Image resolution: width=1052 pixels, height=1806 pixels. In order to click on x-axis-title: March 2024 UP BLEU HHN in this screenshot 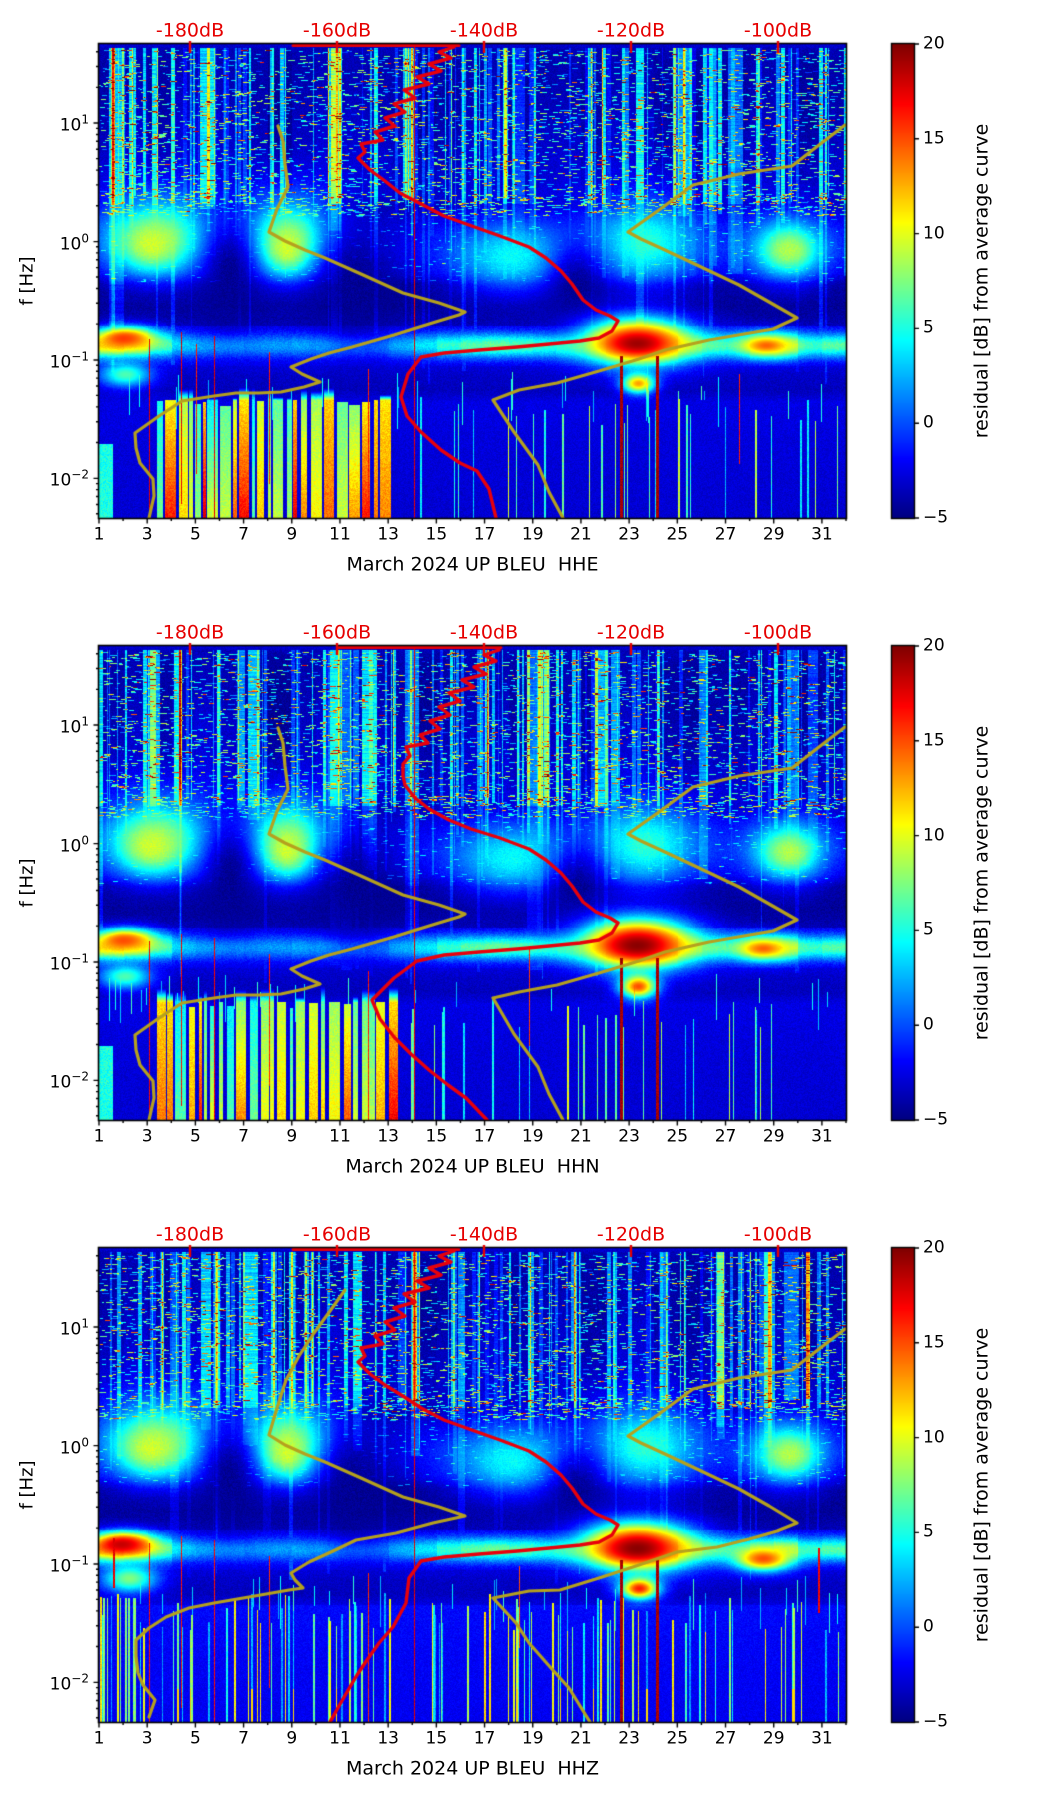, I will do `click(472, 1166)`.